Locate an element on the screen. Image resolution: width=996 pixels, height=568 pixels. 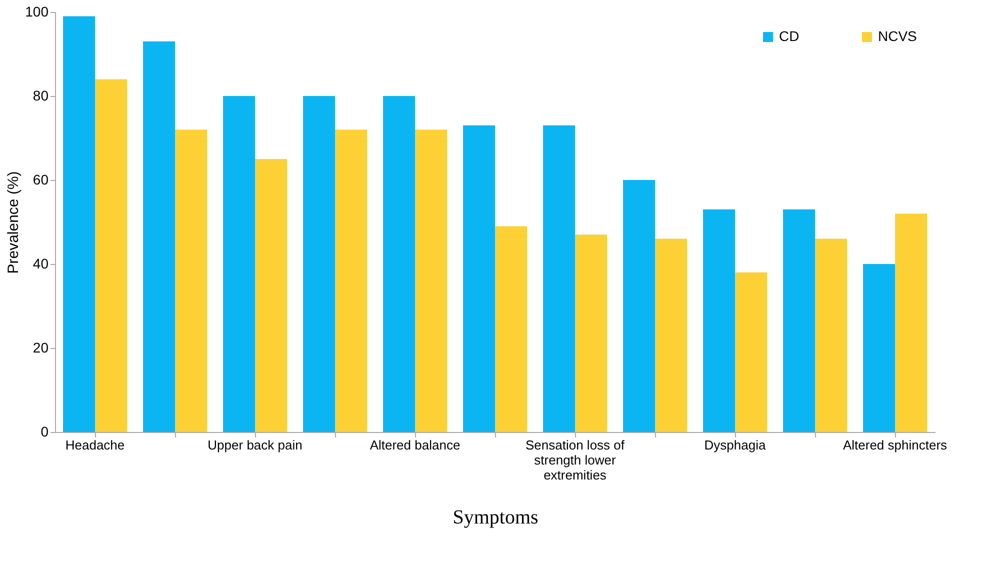
y-axis-title: Prevalence (%) is located at coordinates (13, 222).